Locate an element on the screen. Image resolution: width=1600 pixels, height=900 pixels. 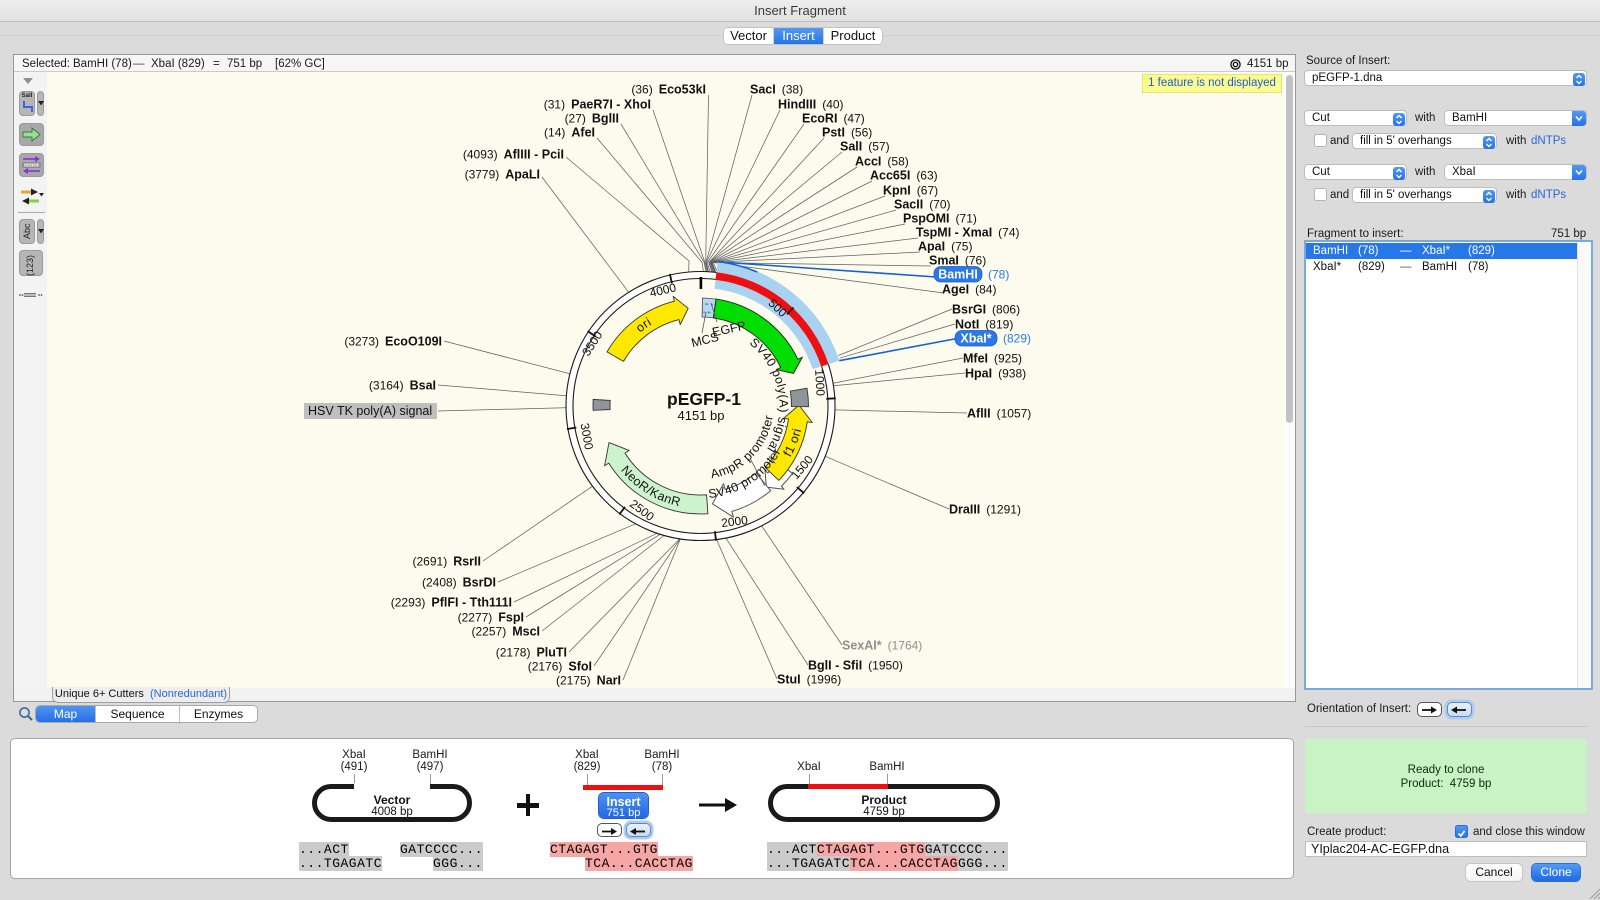
svg-text: MCS is located at coordinates (705, 340).